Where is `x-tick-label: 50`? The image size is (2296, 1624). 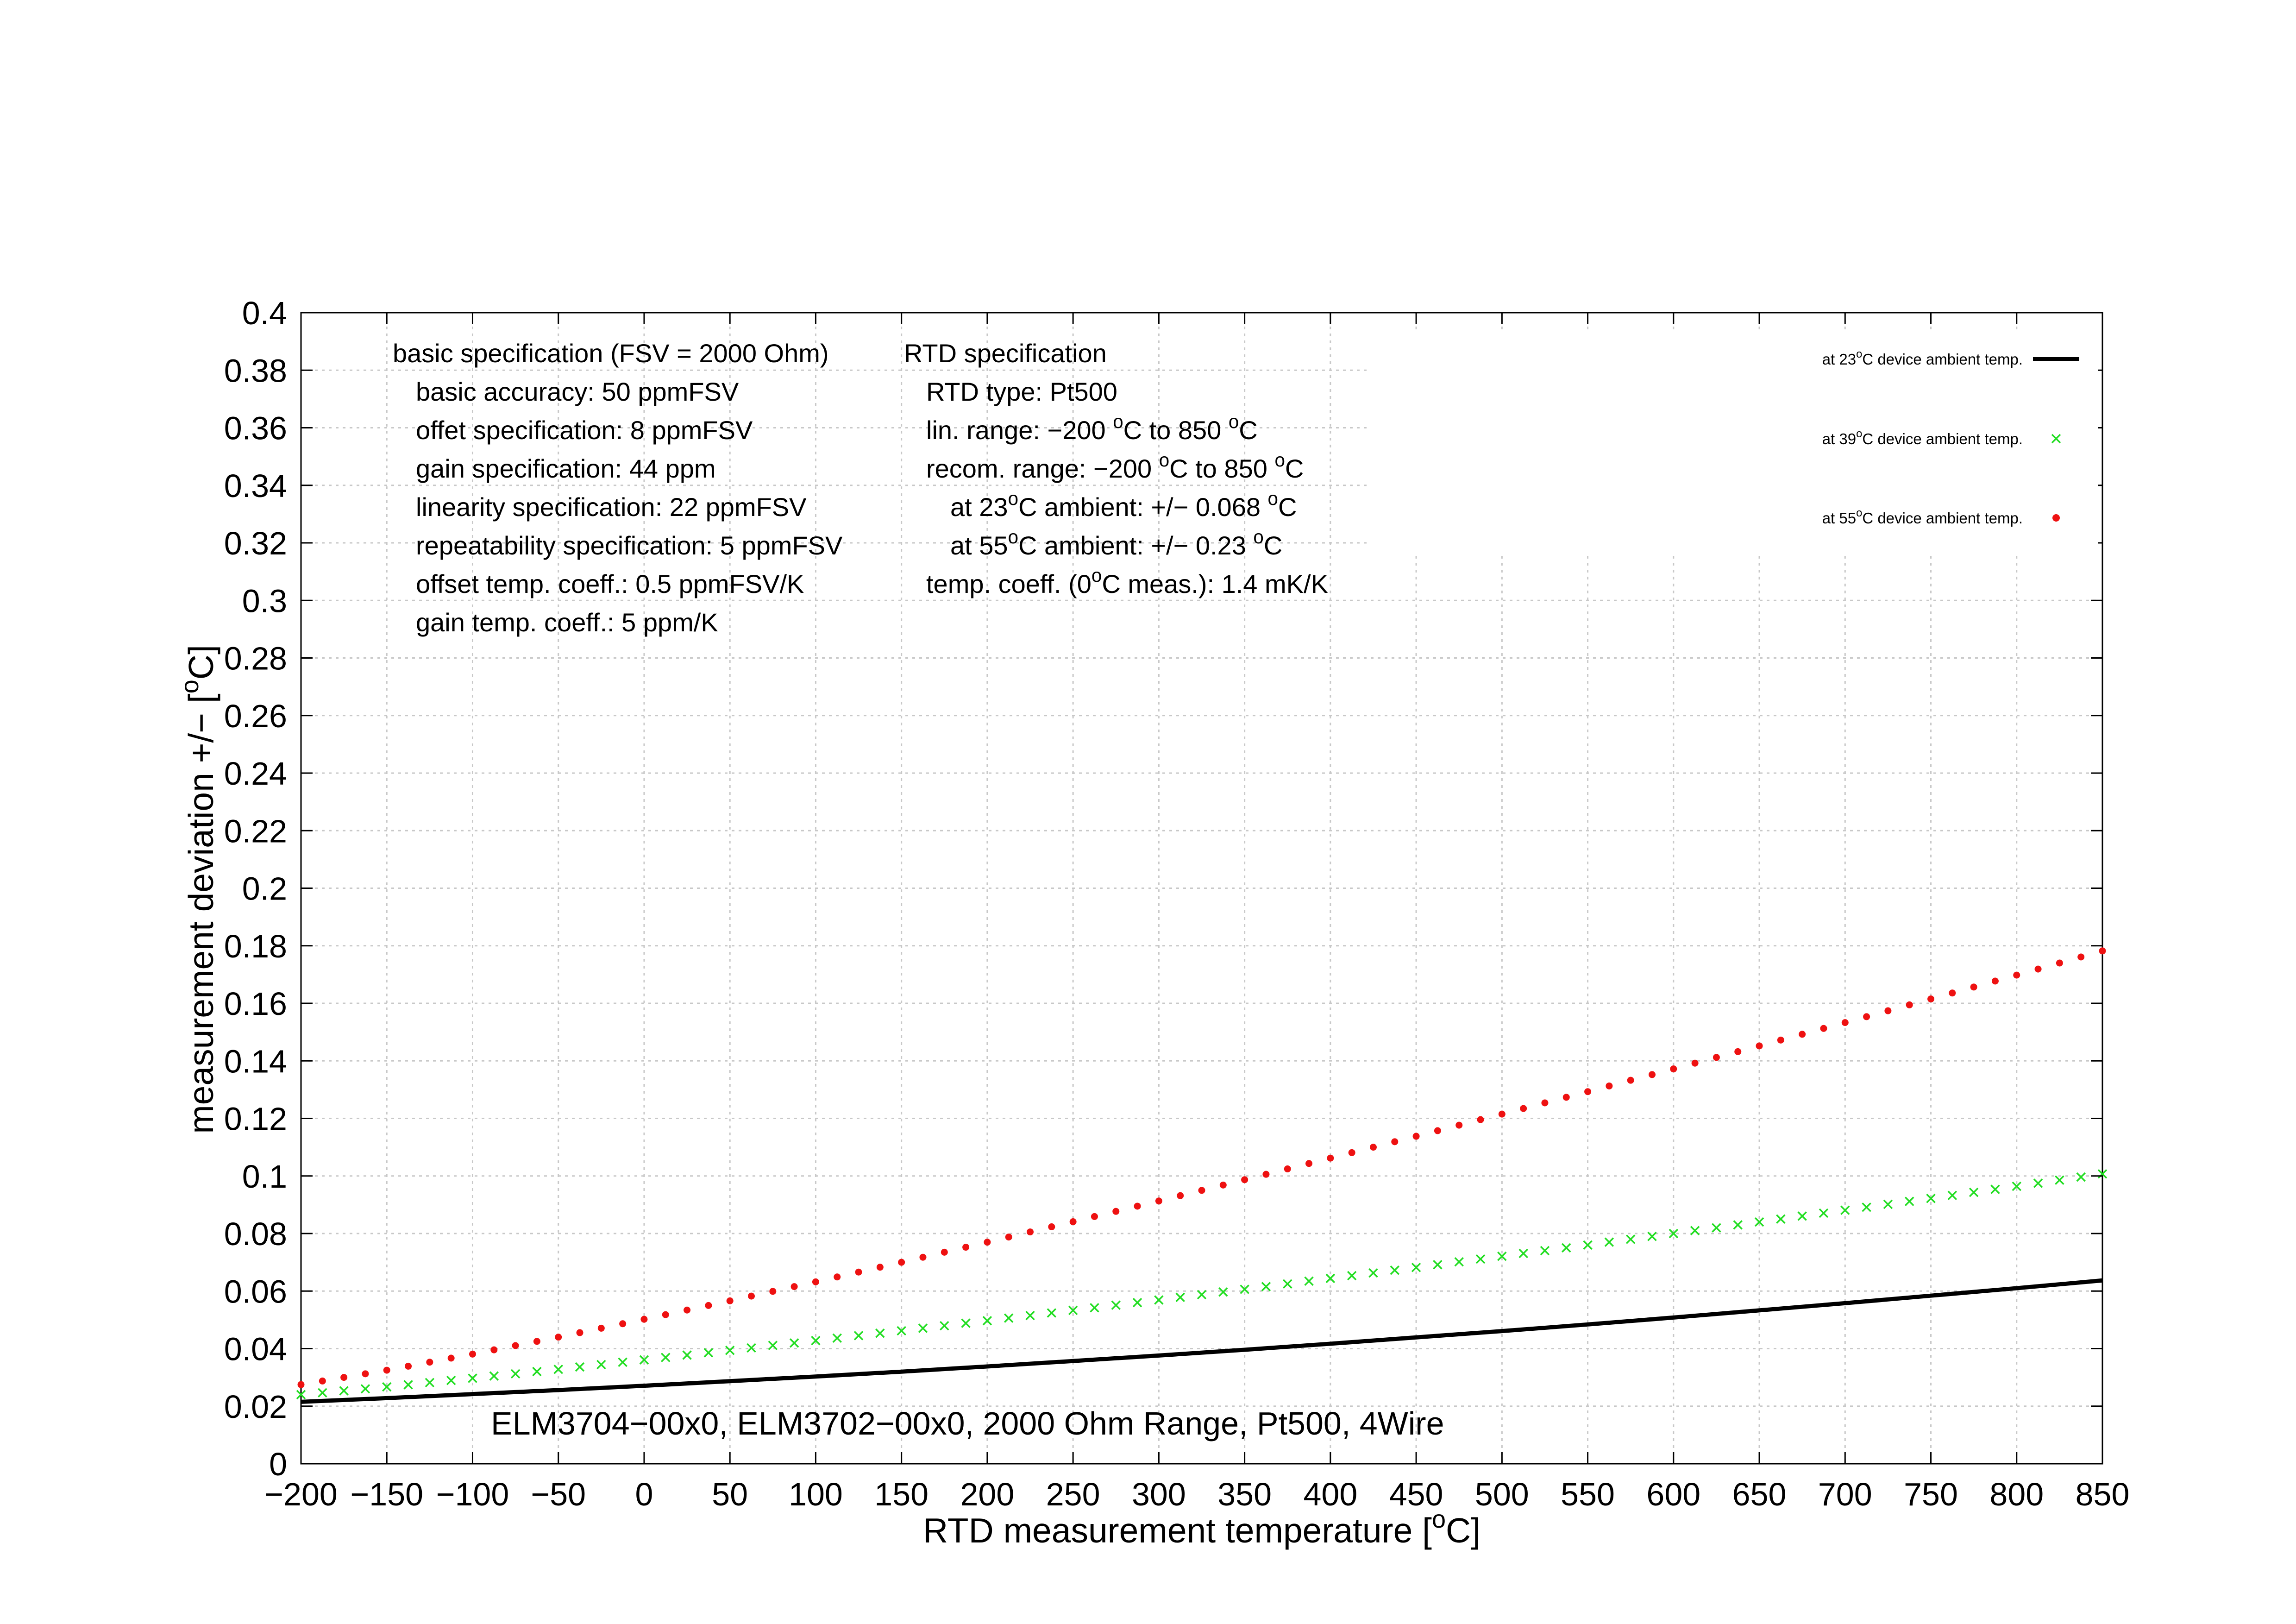 x-tick-label: 50 is located at coordinates (730, 1494).